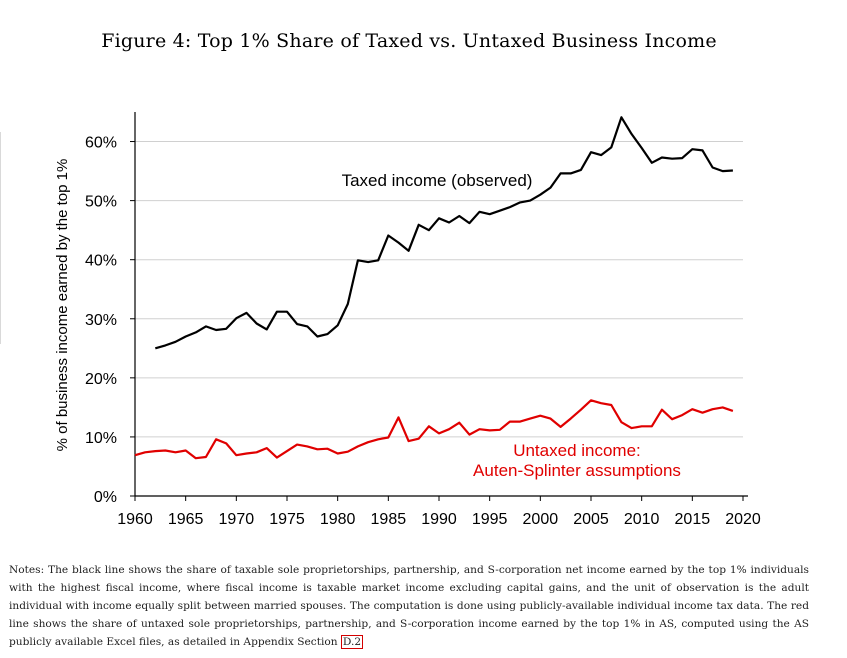  I want to click on x-tick-label: 2005, so click(591, 519).